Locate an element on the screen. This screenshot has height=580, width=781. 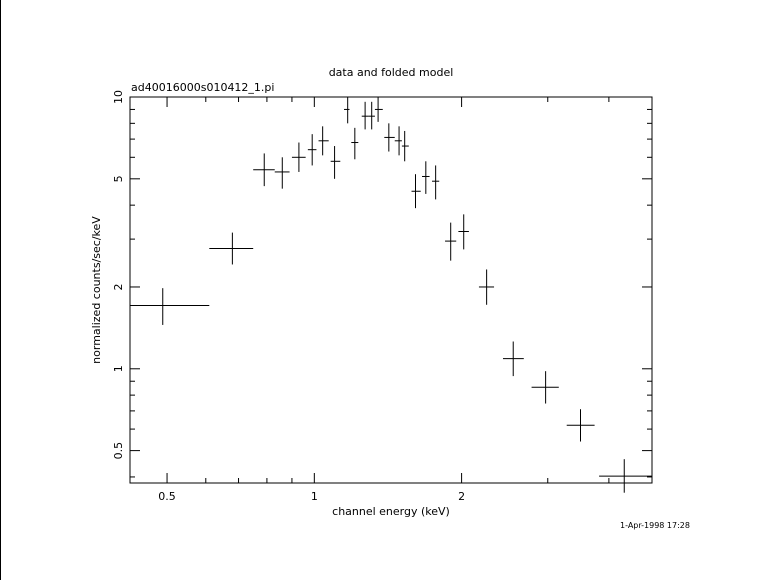
y-tick-label: 0.5 is located at coordinates (118, 451).